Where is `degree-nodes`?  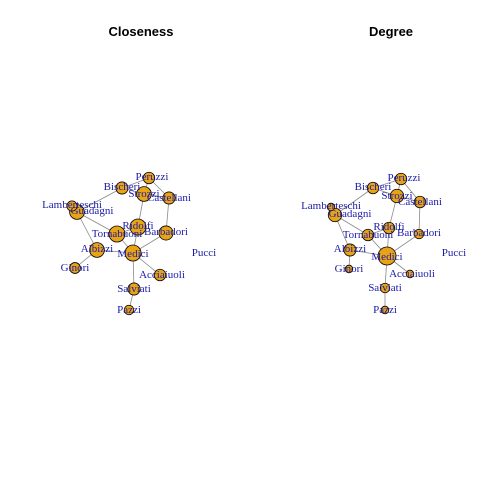 degree-nodes is located at coordinates (376, 243).